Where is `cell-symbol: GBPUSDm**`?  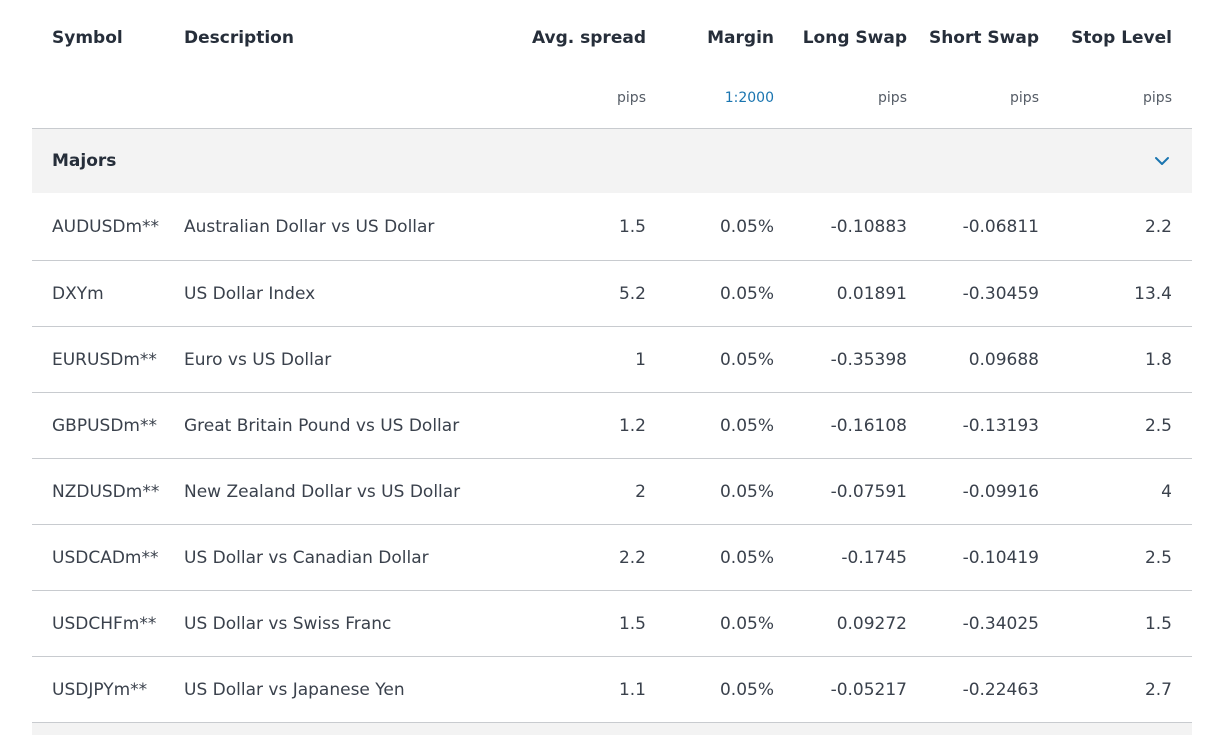 cell-symbol: GBPUSDm** is located at coordinates (104, 425).